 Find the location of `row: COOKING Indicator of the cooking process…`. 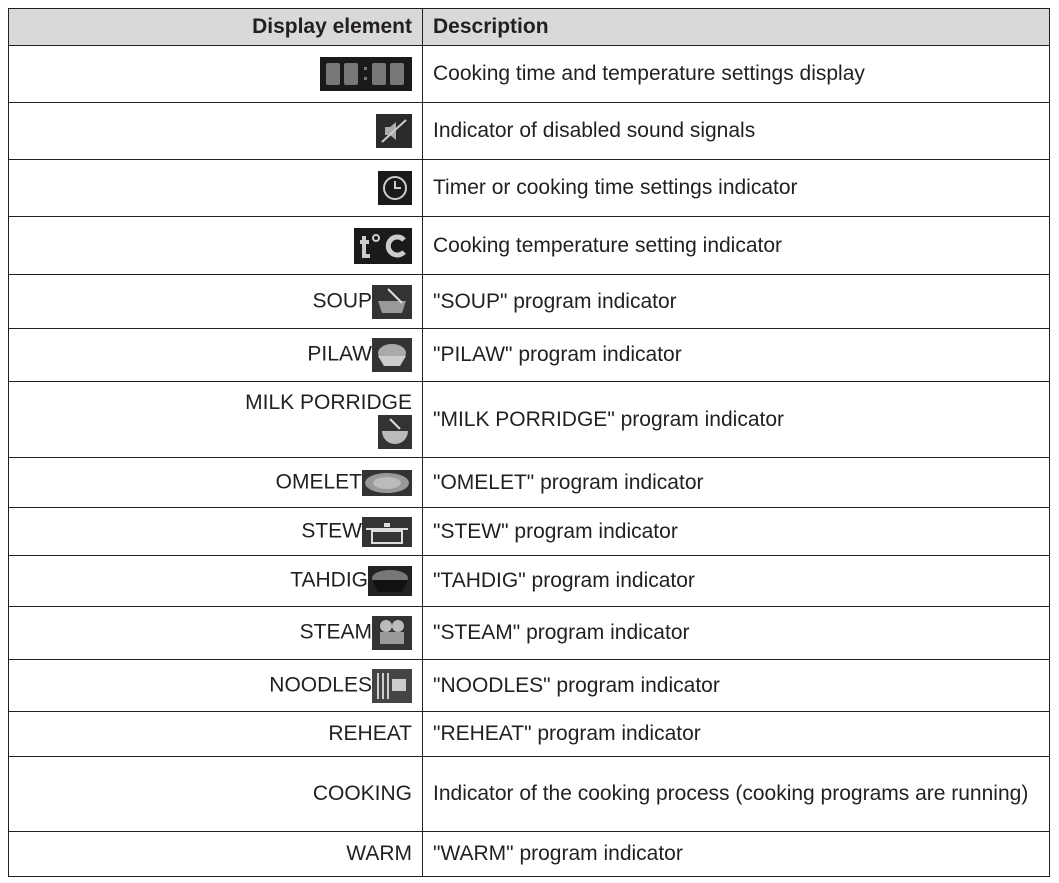

row: COOKING Indicator of the cooking process… is located at coordinates (529, 794).